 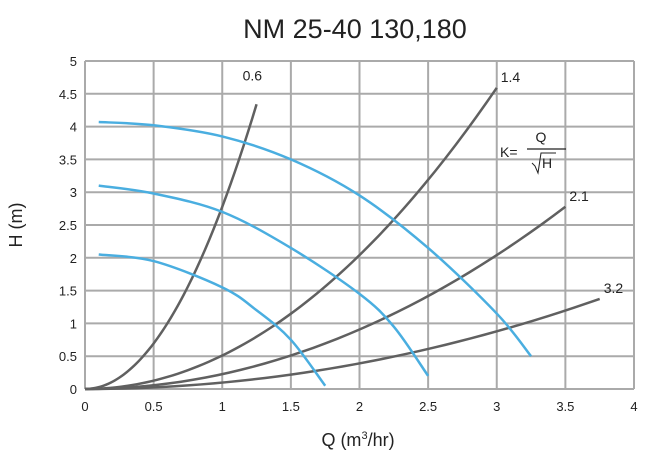 I want to click on y-tick-label: 2.5, so click(x=68, y=225).